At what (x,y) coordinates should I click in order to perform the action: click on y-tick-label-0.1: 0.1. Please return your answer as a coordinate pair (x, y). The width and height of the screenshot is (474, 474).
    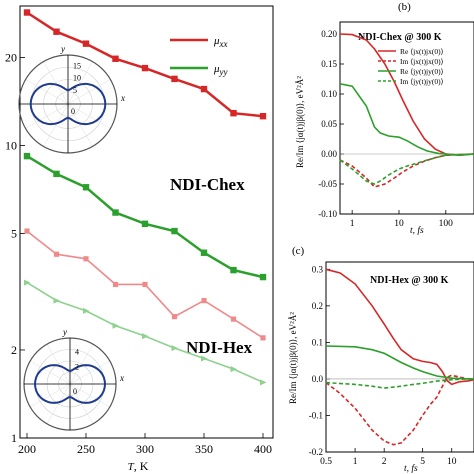
    Looking at the image, I should click on (317, 342).